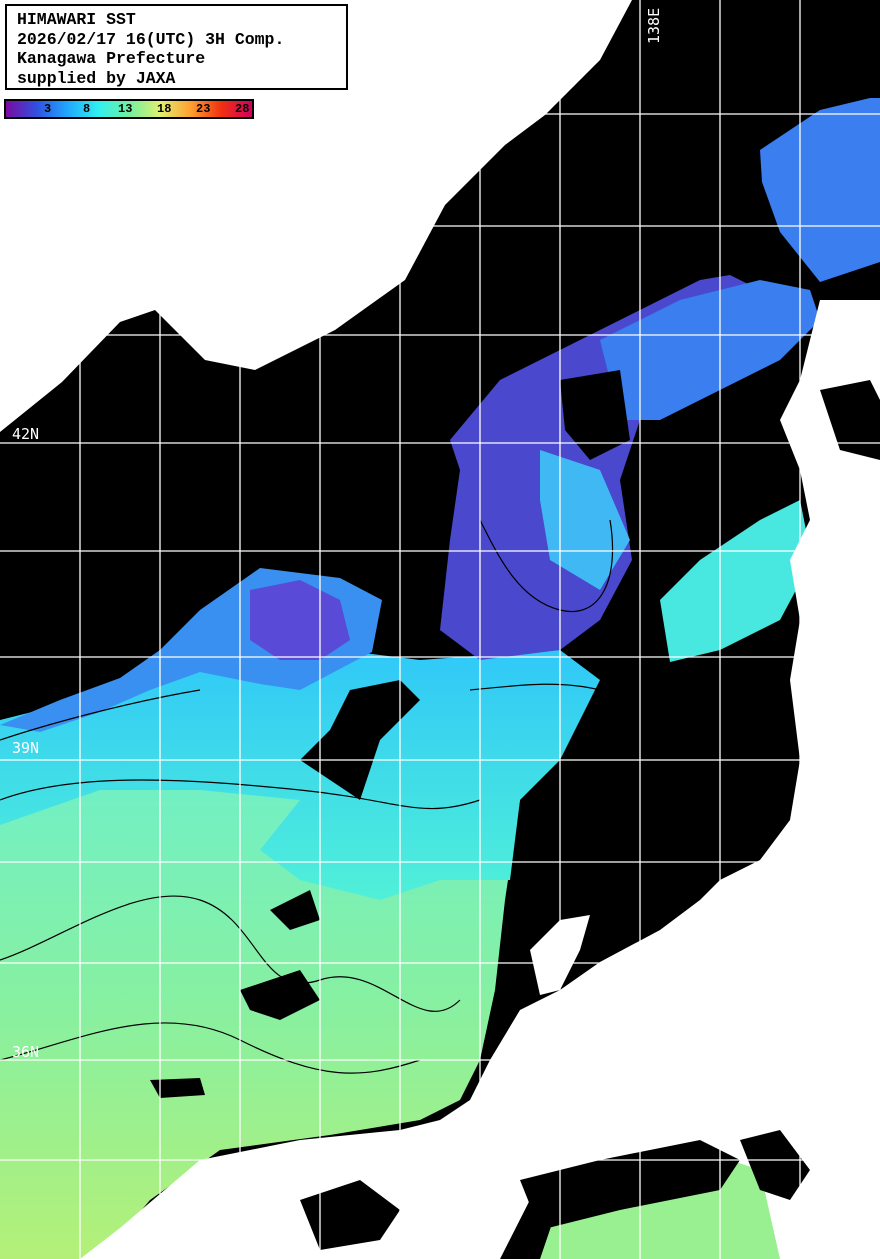 This screenshot has width=880, height=1259. I want to click on sst-cyan-region, so click(300, 775).